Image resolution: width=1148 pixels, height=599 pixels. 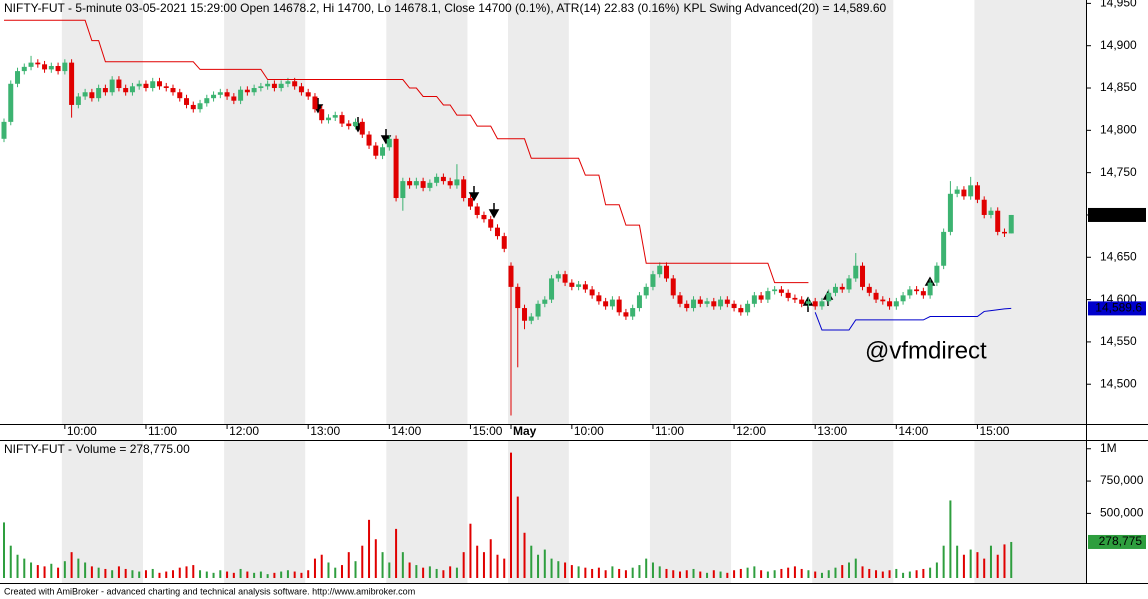 I want to click on y-tick-label: 14,800, so click(x=1118, y=130).